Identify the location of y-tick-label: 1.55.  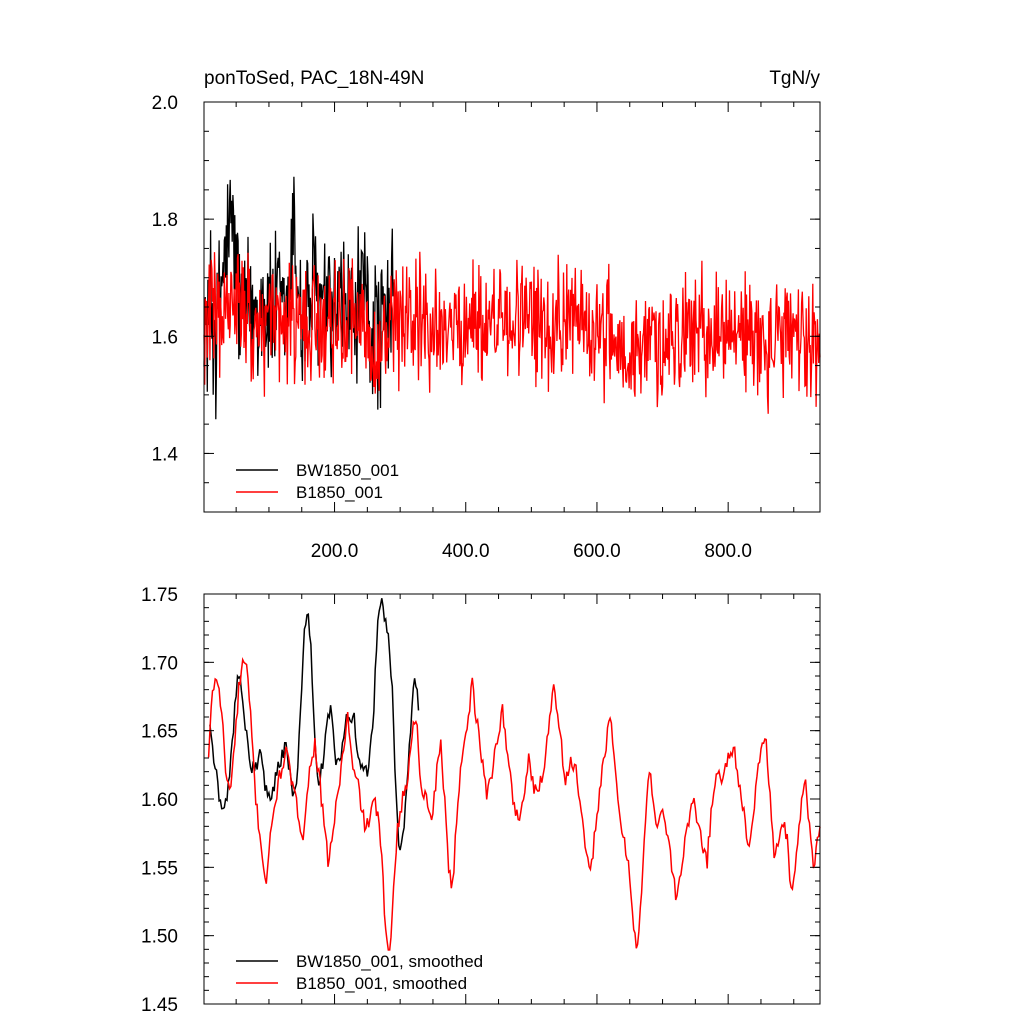
(159, 868).